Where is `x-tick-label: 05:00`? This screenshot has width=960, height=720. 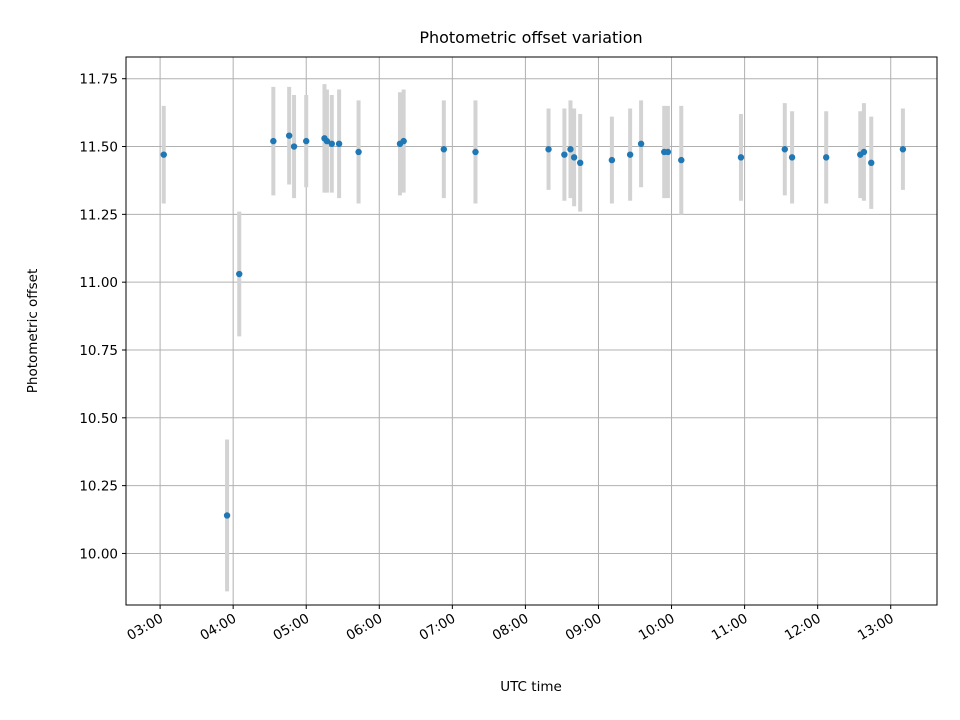 x-tick-label: 05:00 is located at coordinates (292, 627).